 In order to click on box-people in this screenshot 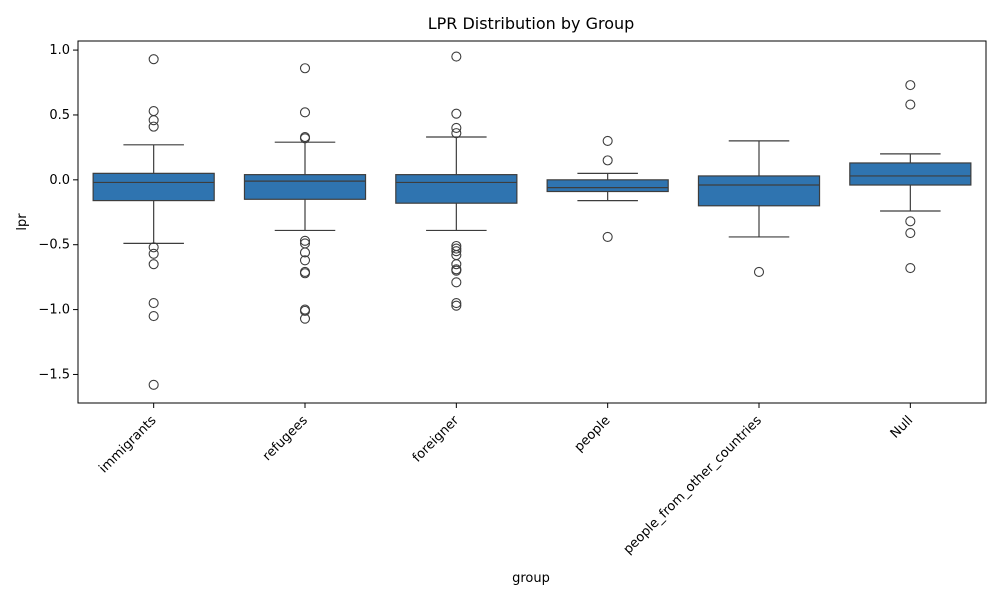, I will do `click(607, 188)`.